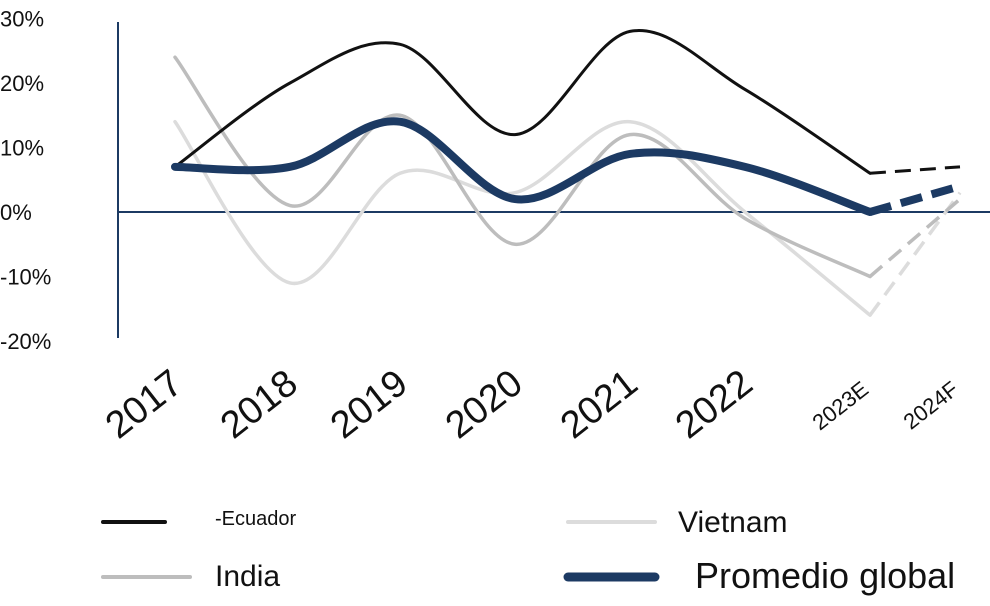  Describe the element at coordinates (733, 522) in the screenshot. I see `legend-label-vietnam: Vietnam` at that location.